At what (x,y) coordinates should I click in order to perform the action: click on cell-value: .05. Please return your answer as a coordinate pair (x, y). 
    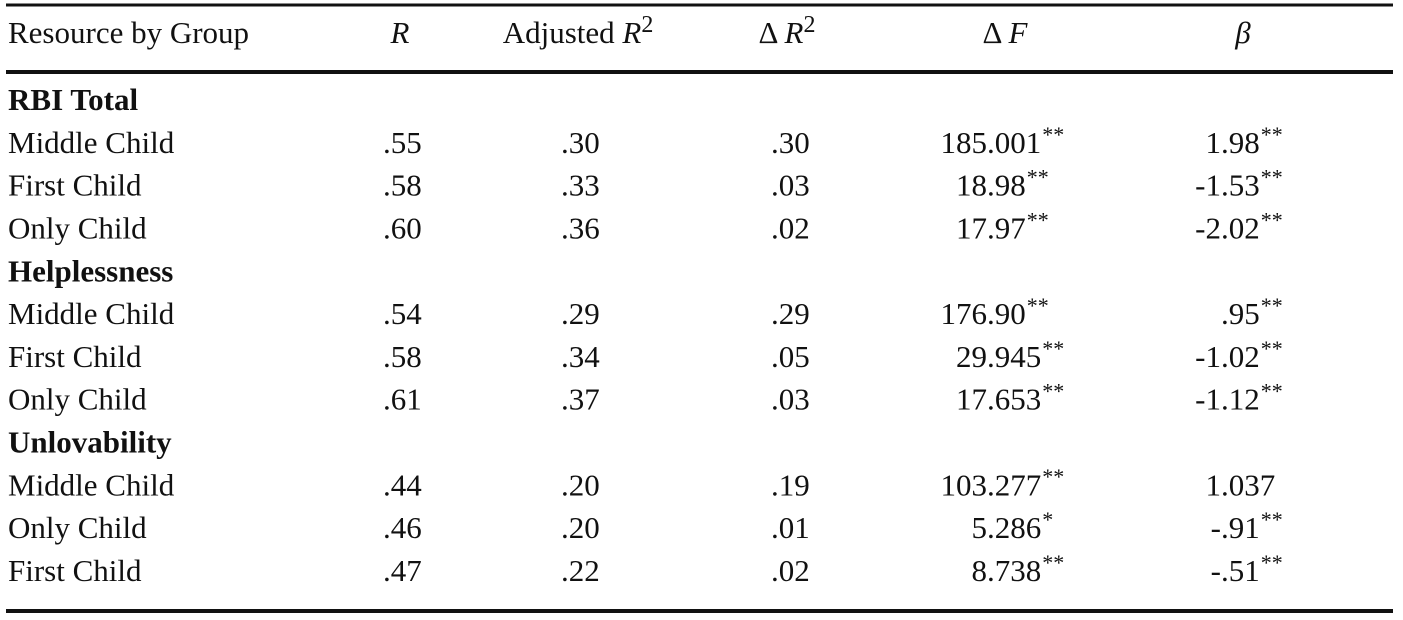
    Looking at the image, I should click on (790, 356).